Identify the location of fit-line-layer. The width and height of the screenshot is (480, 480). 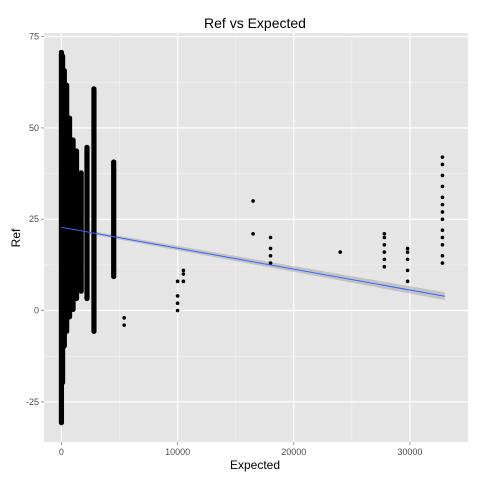
(253, 261).